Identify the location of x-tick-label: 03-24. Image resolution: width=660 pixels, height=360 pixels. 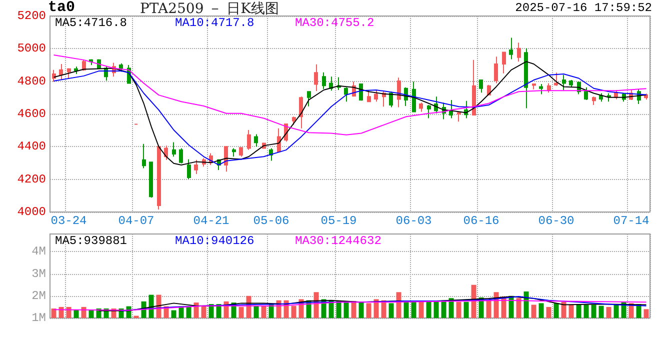
(68, 221).